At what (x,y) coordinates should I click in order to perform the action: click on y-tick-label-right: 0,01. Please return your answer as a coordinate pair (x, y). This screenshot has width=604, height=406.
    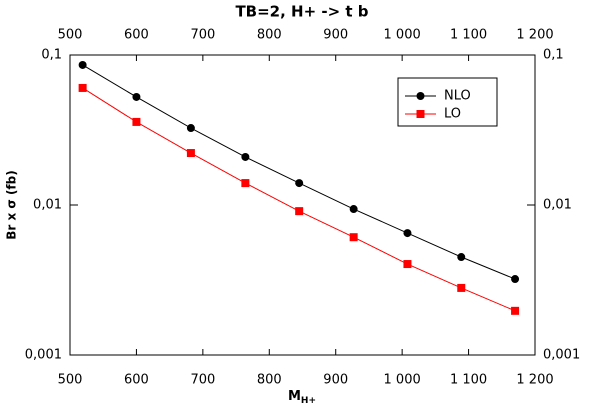
    Looking at the image, I should click on (557, 205).